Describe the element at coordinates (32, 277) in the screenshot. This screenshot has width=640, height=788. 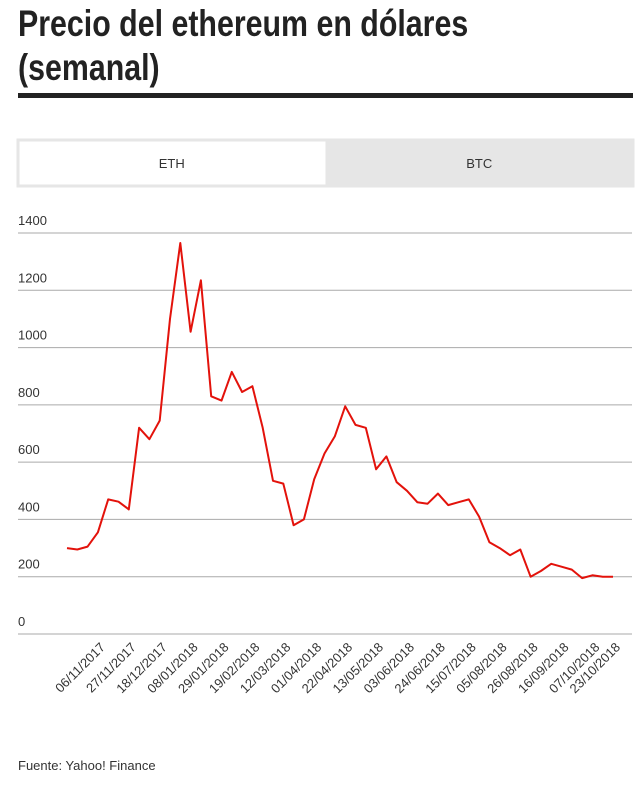
I see `y-tick-label: 1200` at that location.